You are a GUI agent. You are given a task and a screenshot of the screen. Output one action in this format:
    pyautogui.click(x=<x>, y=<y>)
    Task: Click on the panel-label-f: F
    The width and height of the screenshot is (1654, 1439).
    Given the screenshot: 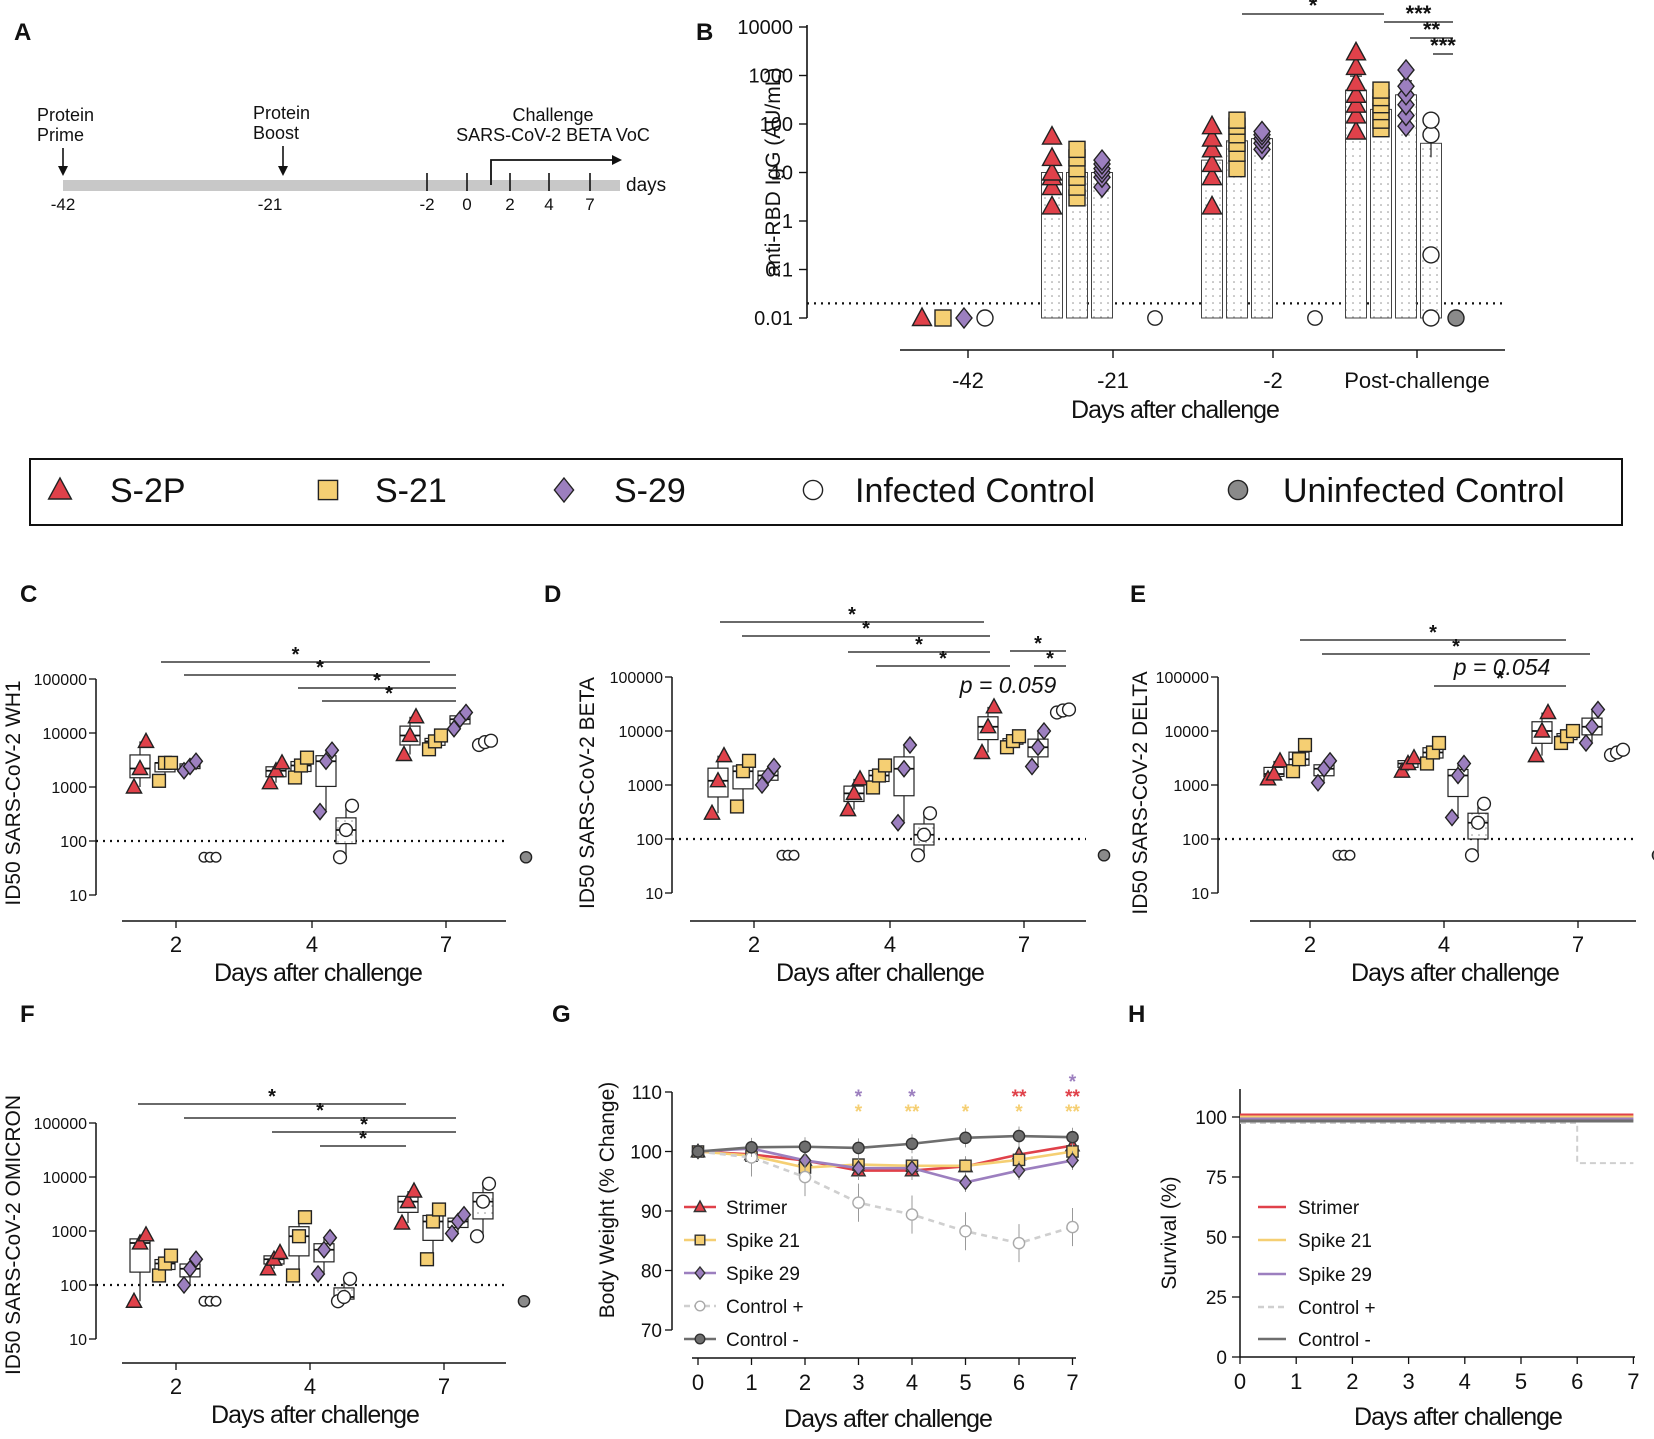 What is the action you would take?
    pyautogui.click(x=27, y=1014)
    